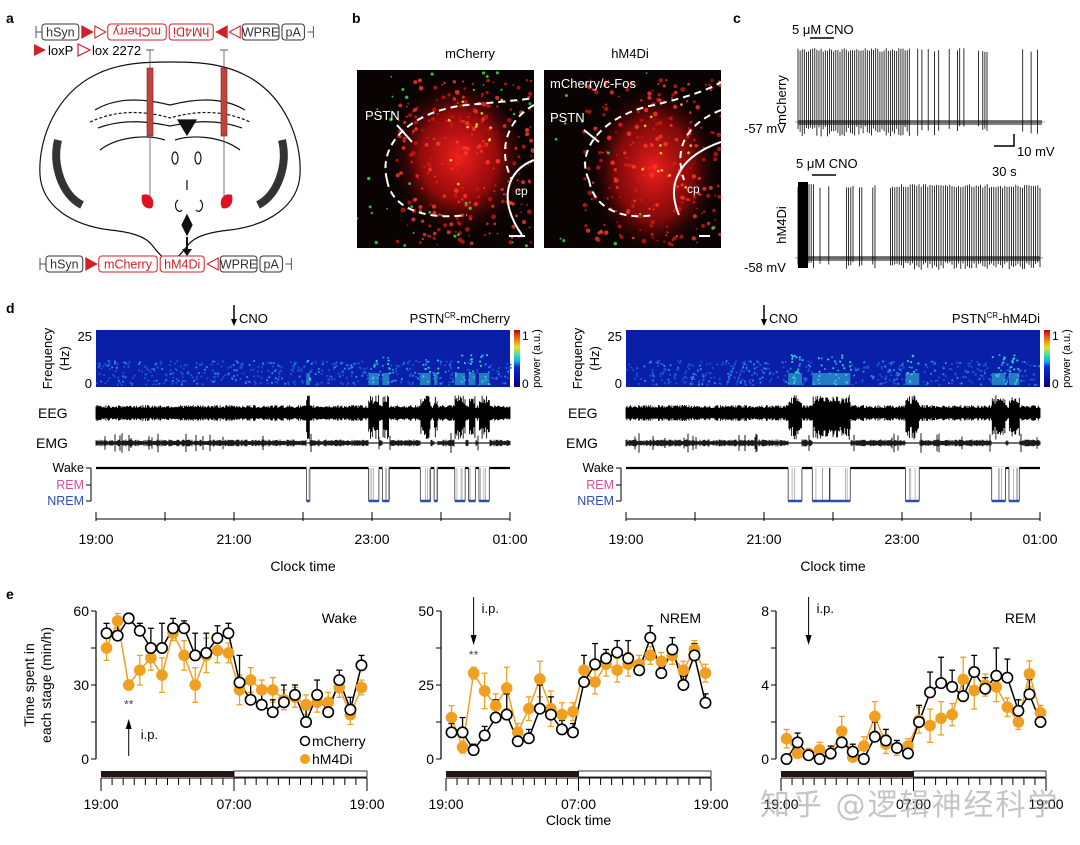 The width and height of the screenshot is (1080, 845). I want to click on lox-legend: loxP lox 2272, so click(87, 50).